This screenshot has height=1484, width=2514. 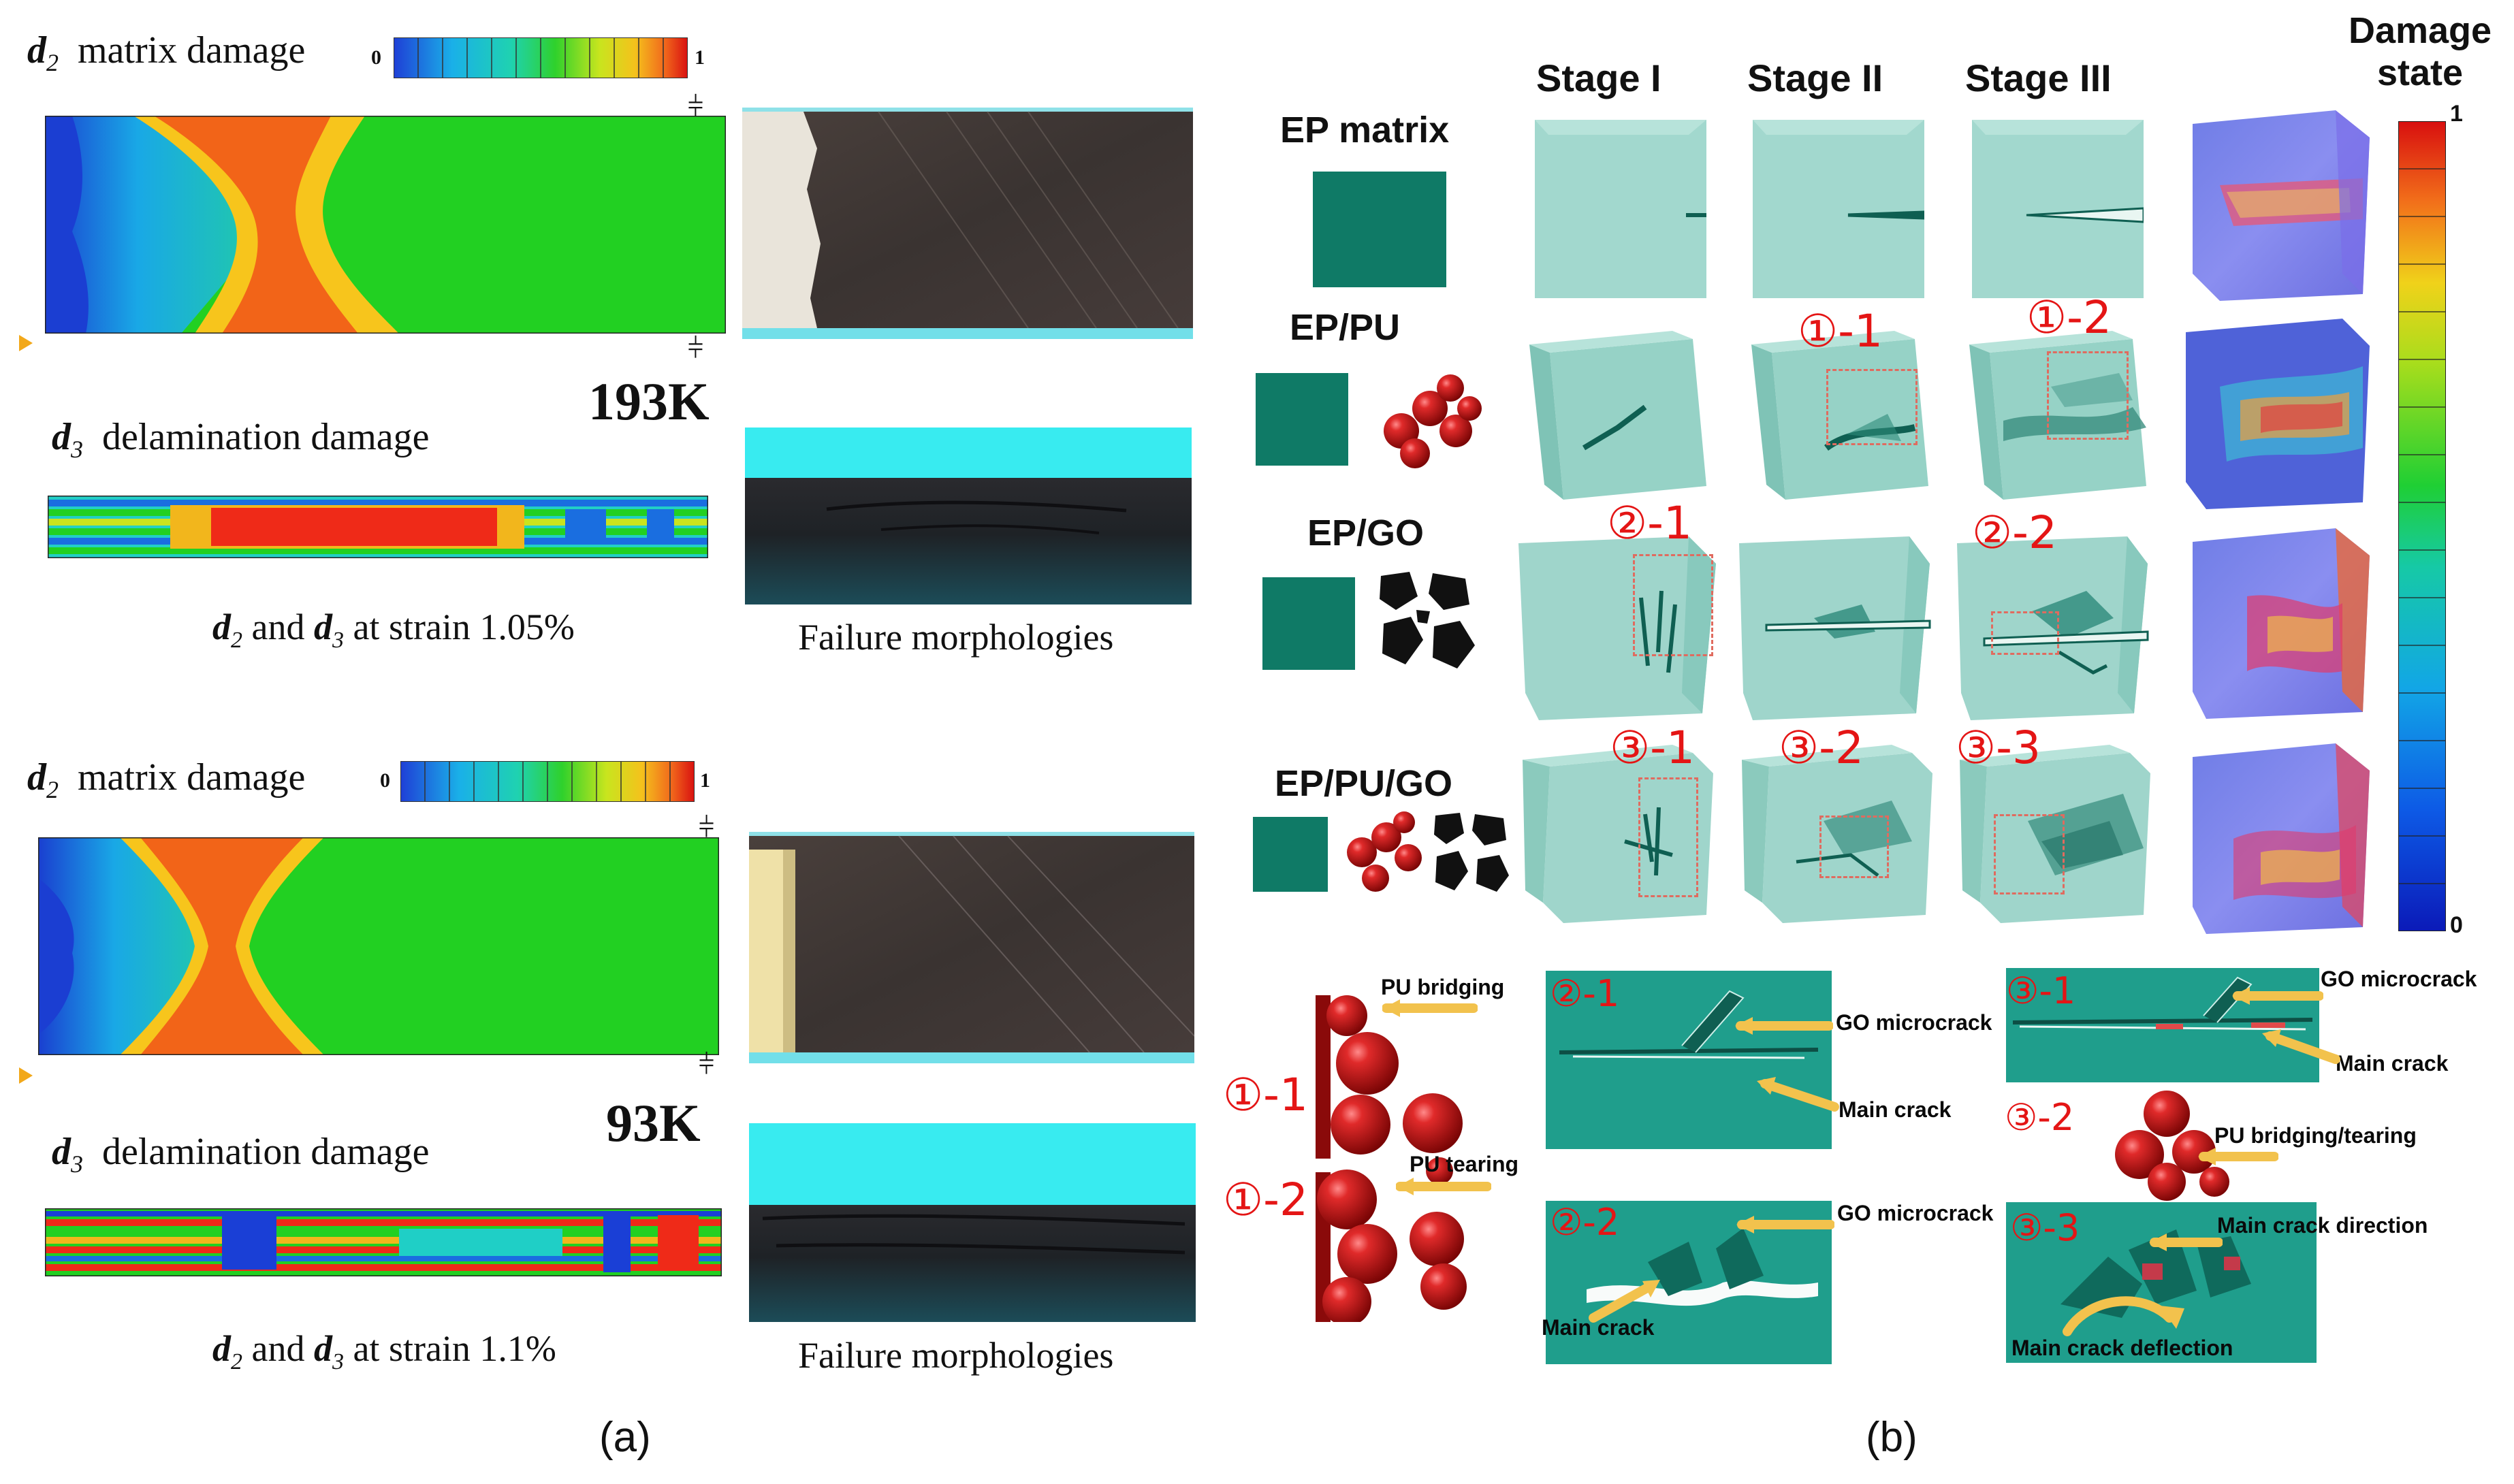 I want to click on label-go-microcrack-3: GO microcrack, so click(x=2399, y=979).